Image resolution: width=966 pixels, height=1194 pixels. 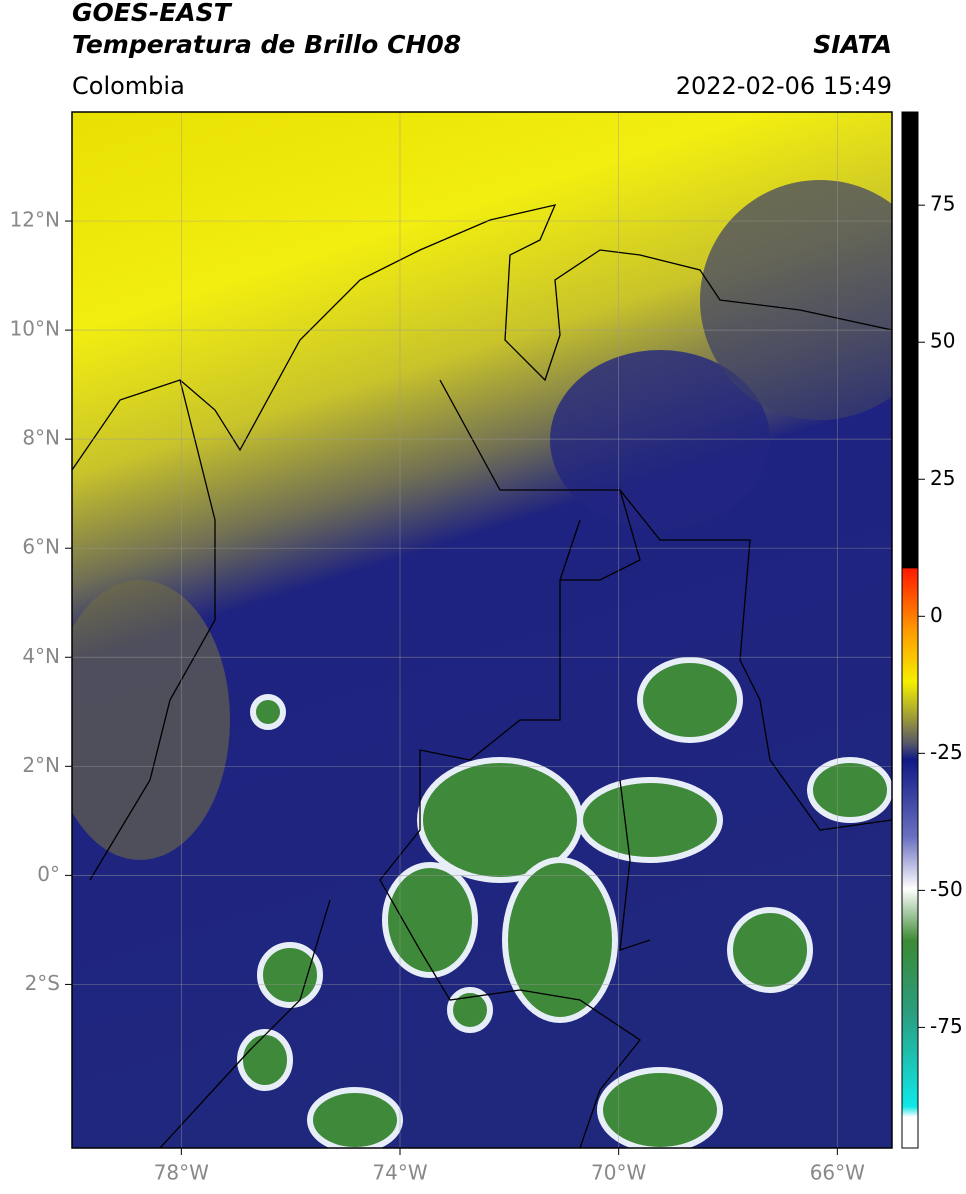 I want to click on x-tick-label: 66°W, so click(x=837, y=1173).